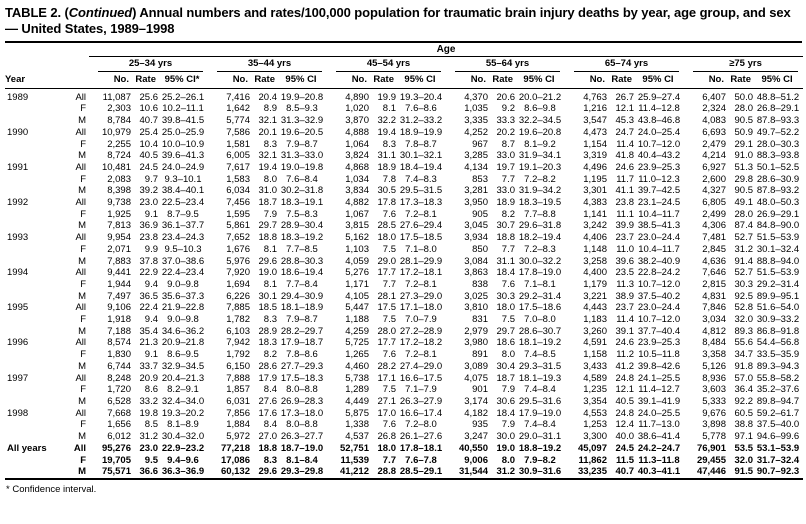 This screenshot has height=524, width=806. What do you see at coordinates (421, 214) in the screenshot?
I see `ci-cell: 7.2–8.1` at bounding box center [421, 214].